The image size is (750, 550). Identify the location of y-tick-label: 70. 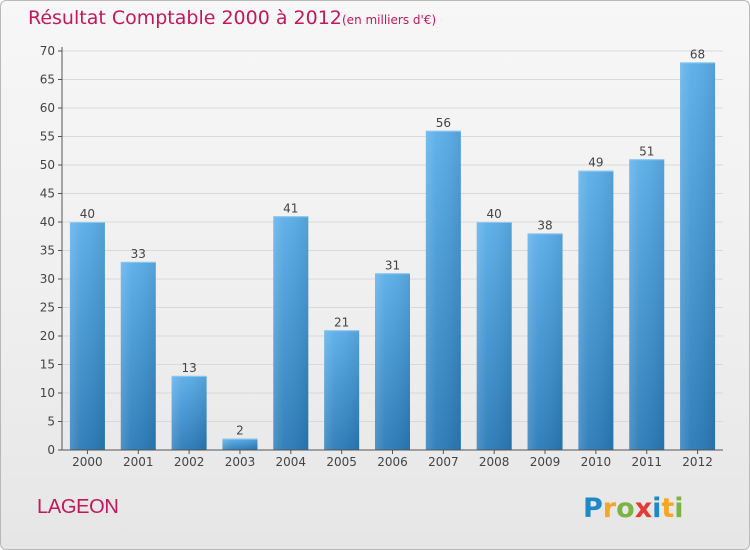
(47, 51).